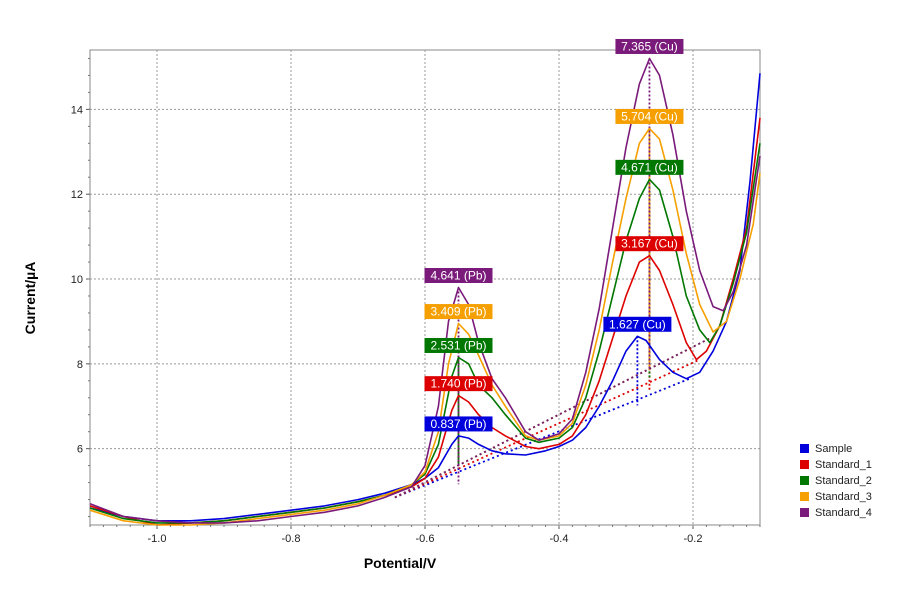  What do you see at coordinates (843, 465) in the screenshot?
I see `legend-label: Standard_1` at bounding box center [843, 465].